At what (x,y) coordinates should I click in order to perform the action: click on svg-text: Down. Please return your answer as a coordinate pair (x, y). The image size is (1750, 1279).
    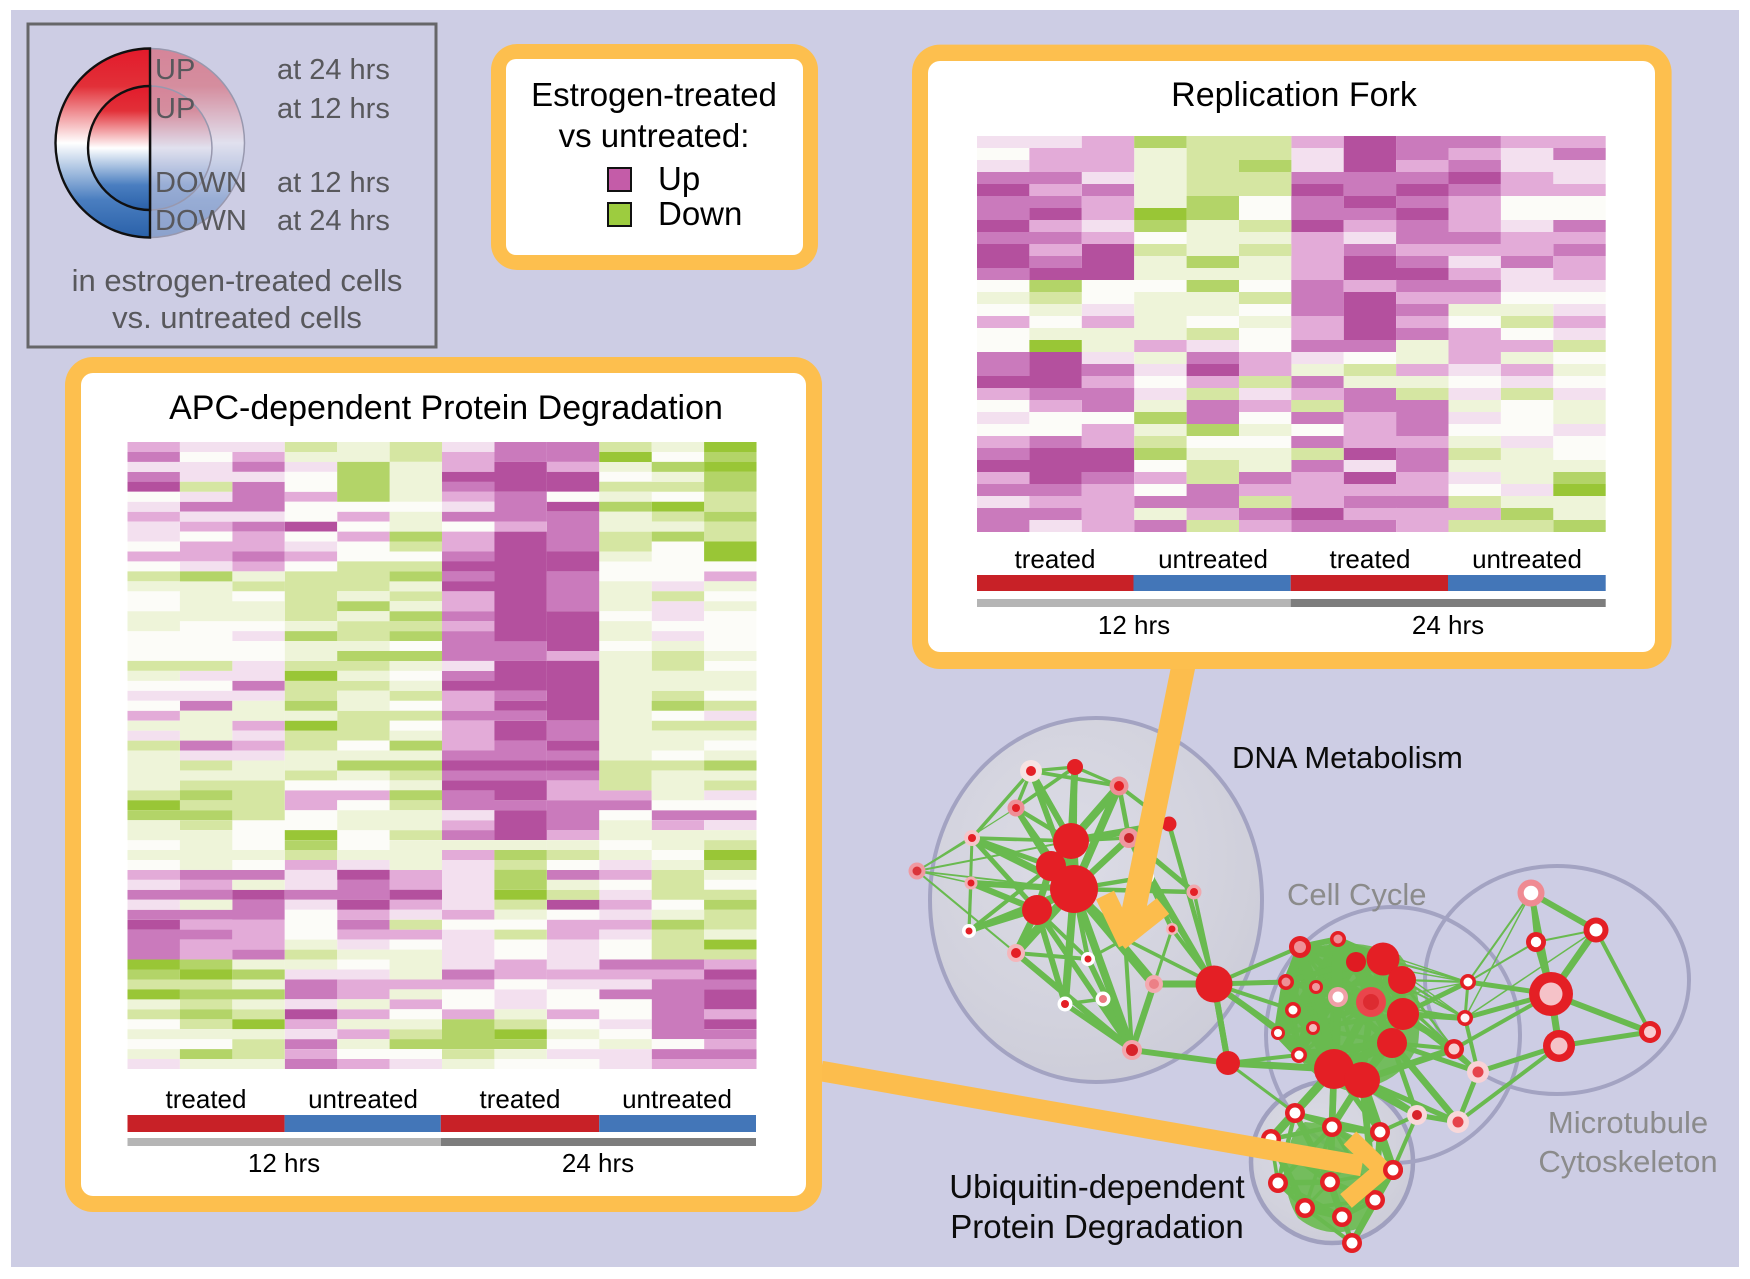
    Looking at the image, I should click on (700, 213).